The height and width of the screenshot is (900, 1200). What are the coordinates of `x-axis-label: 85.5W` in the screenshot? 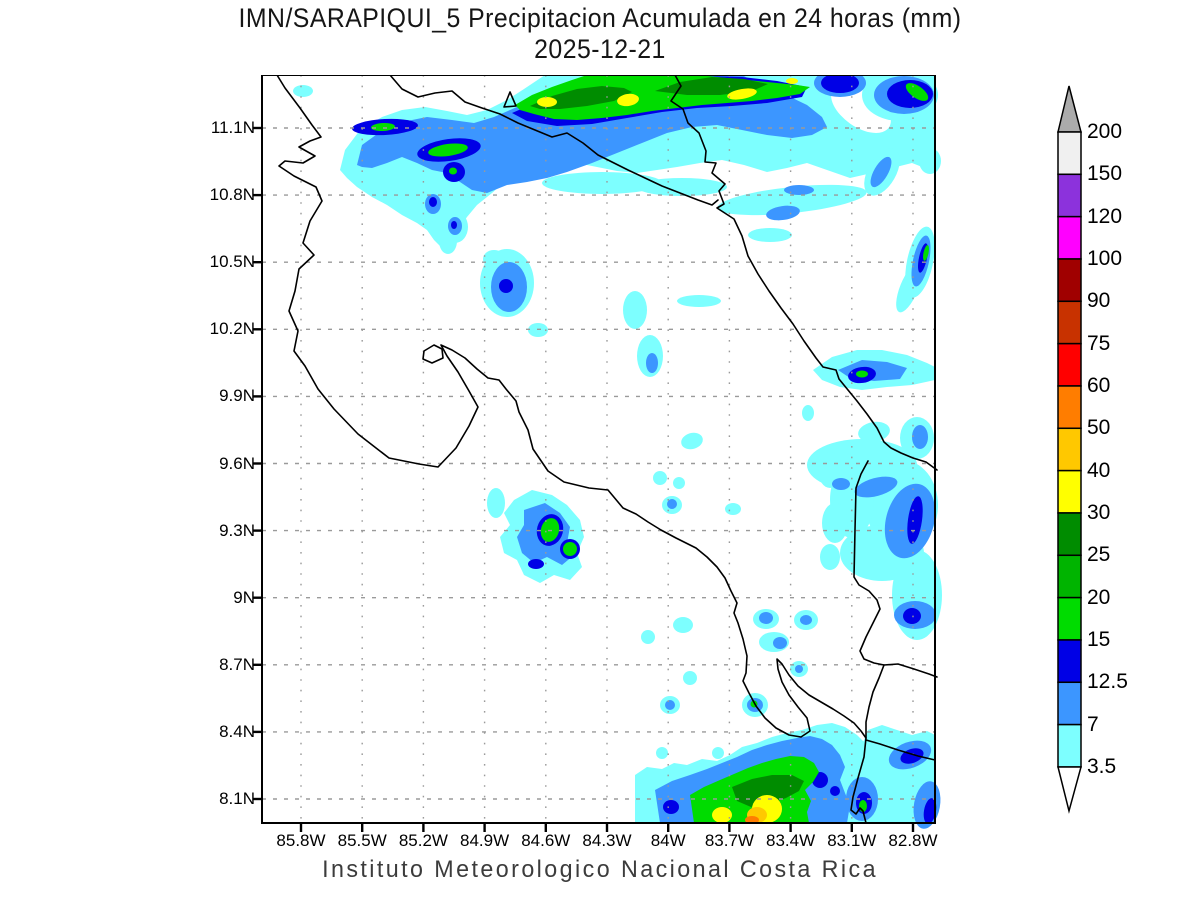 It's located at (362, 840).